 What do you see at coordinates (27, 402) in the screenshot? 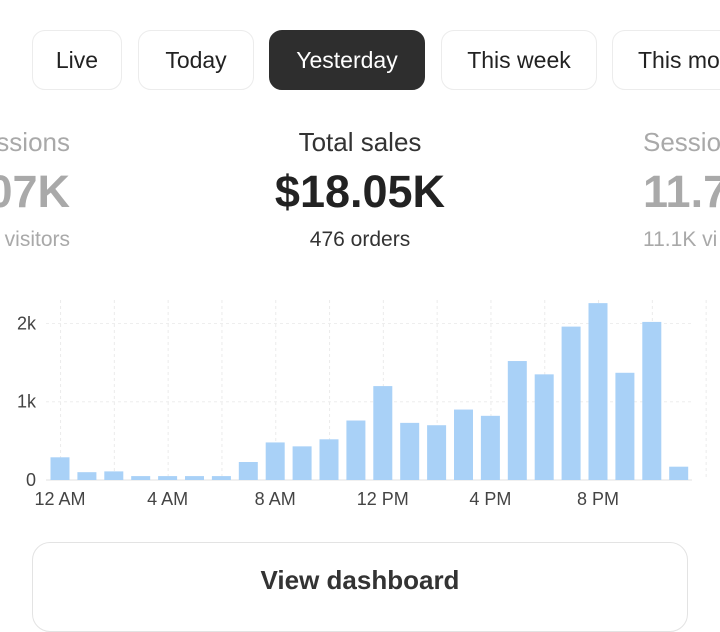
I see `y-tick-label: 1k` at bounding box center [27, 402].